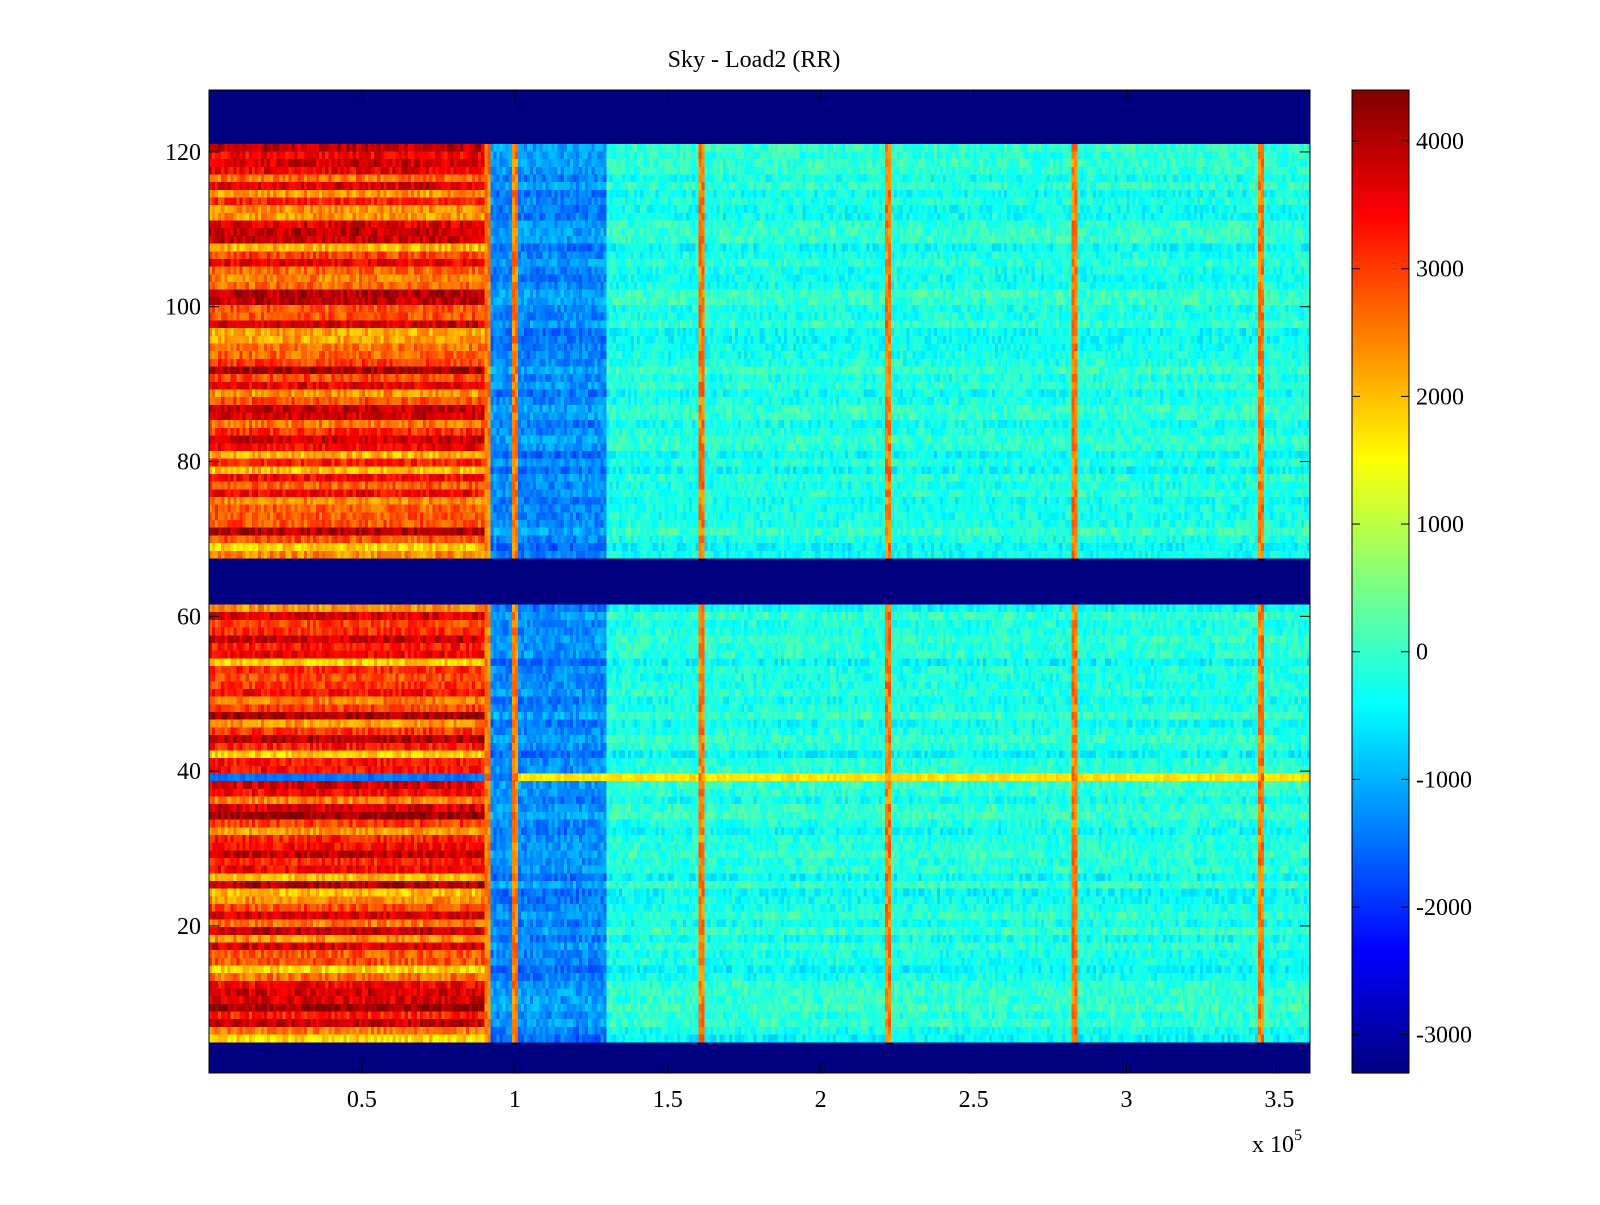  Describe the element at coordinates (1380, 581) in the screenshot. I see `colorbar-frame` at that location.